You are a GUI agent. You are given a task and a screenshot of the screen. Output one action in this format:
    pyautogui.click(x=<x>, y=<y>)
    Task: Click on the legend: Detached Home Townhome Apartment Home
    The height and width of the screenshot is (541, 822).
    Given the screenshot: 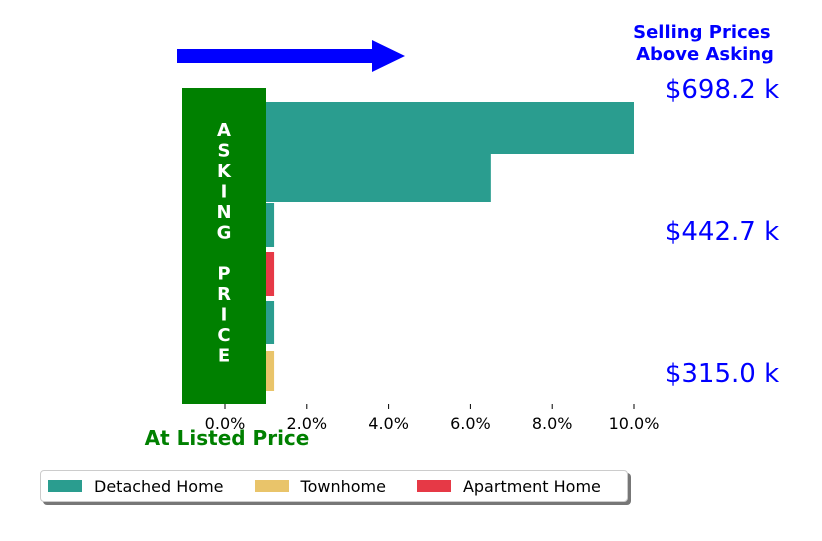 What is the action you would take?
    pyautogui.click(x=334, y=486)
    